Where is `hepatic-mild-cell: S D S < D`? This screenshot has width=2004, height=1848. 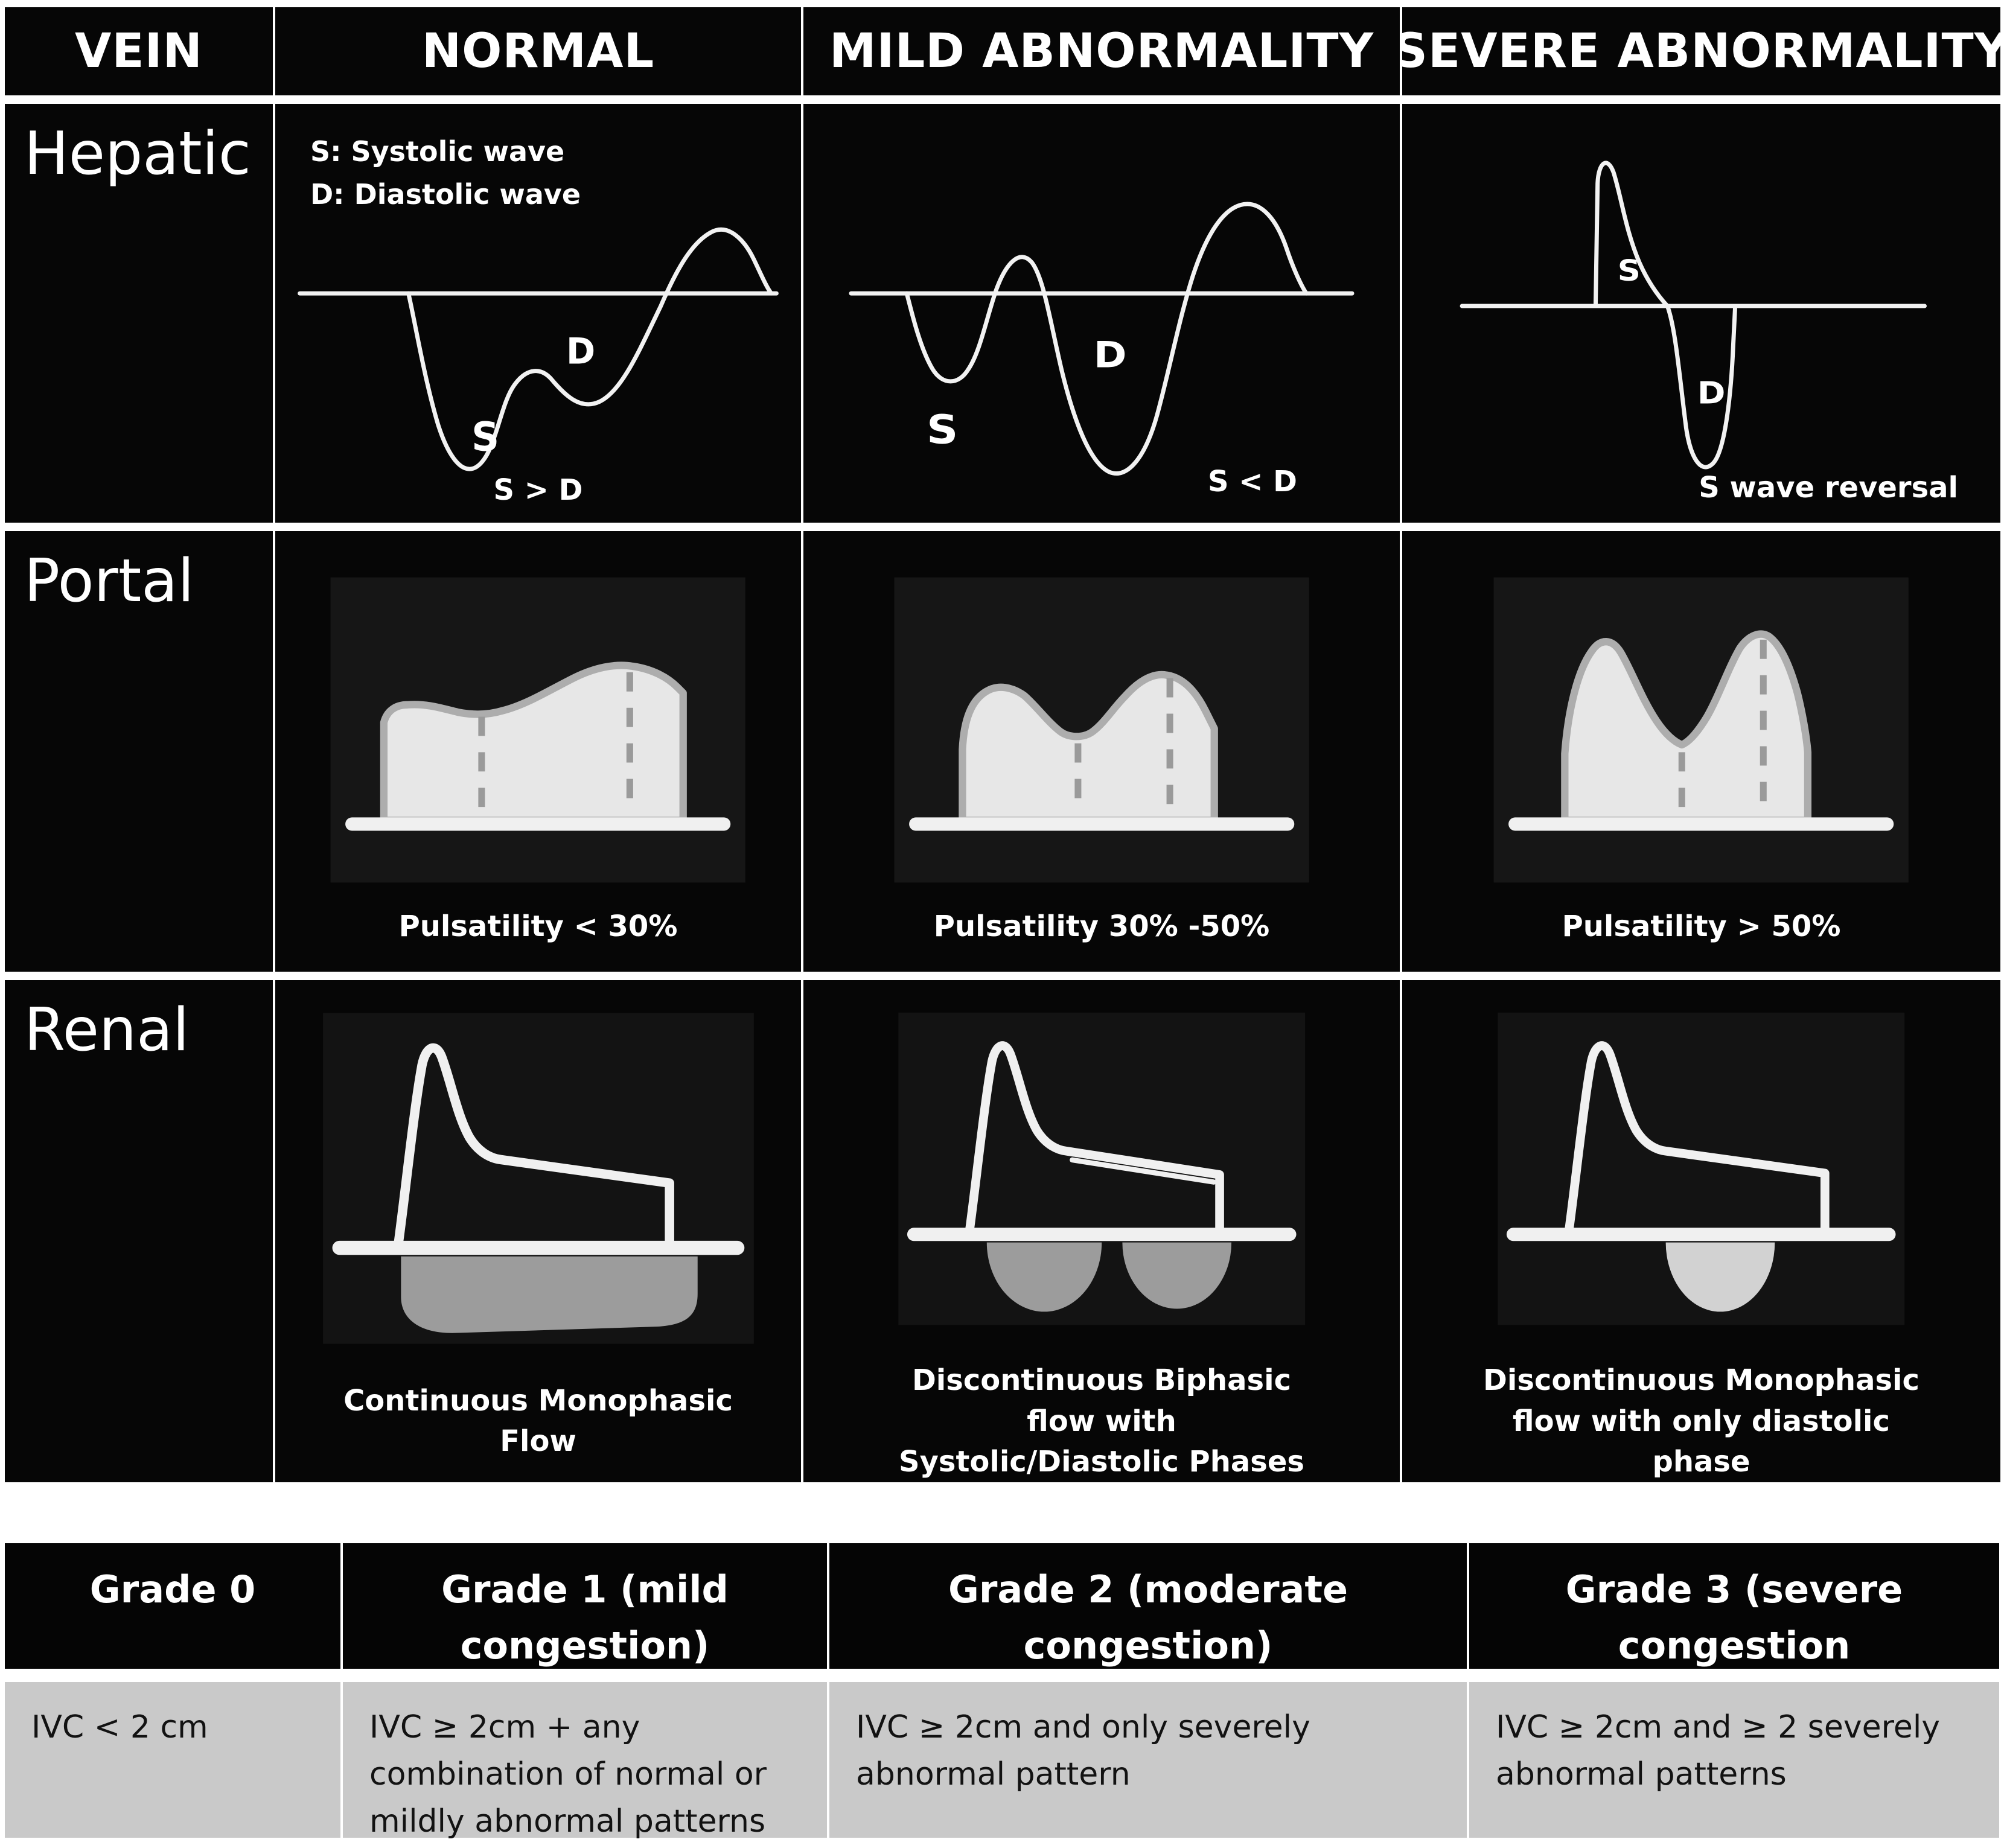
hepatic-mild-cell: S D S < D is located at coordinates (1101, 313).